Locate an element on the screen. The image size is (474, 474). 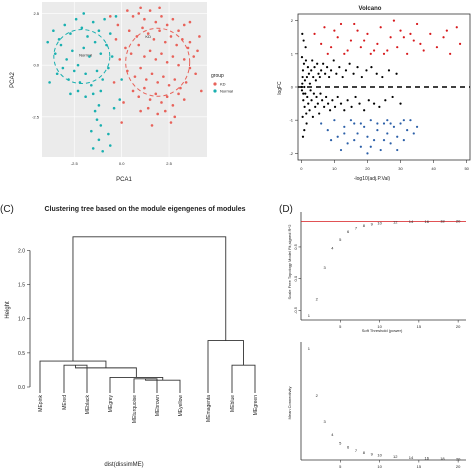
power-label: 16 is located at coordinates (426, 221).